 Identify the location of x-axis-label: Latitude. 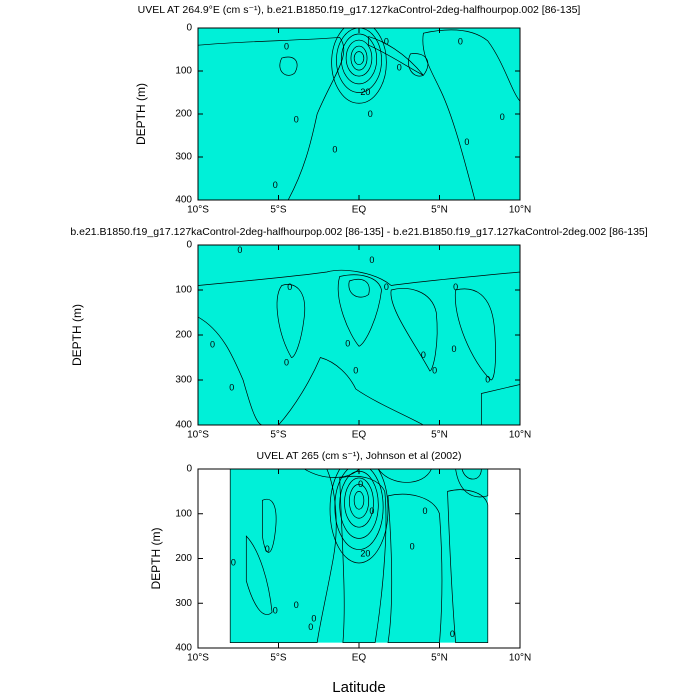
(358, 687).